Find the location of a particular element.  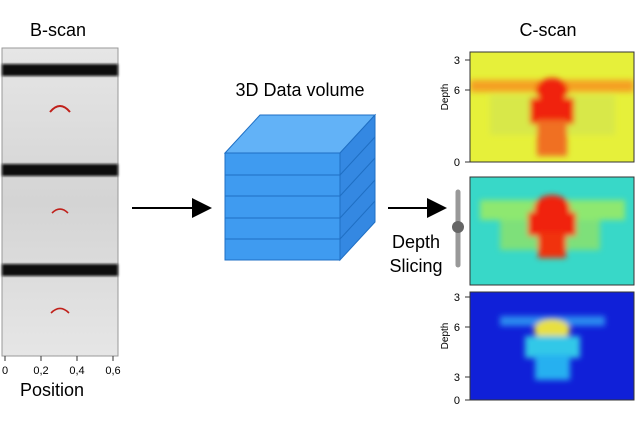

c-scan-axes: Depth 3 6 0 Depth 3 6 3 0 is located at coordinates (455, 231).